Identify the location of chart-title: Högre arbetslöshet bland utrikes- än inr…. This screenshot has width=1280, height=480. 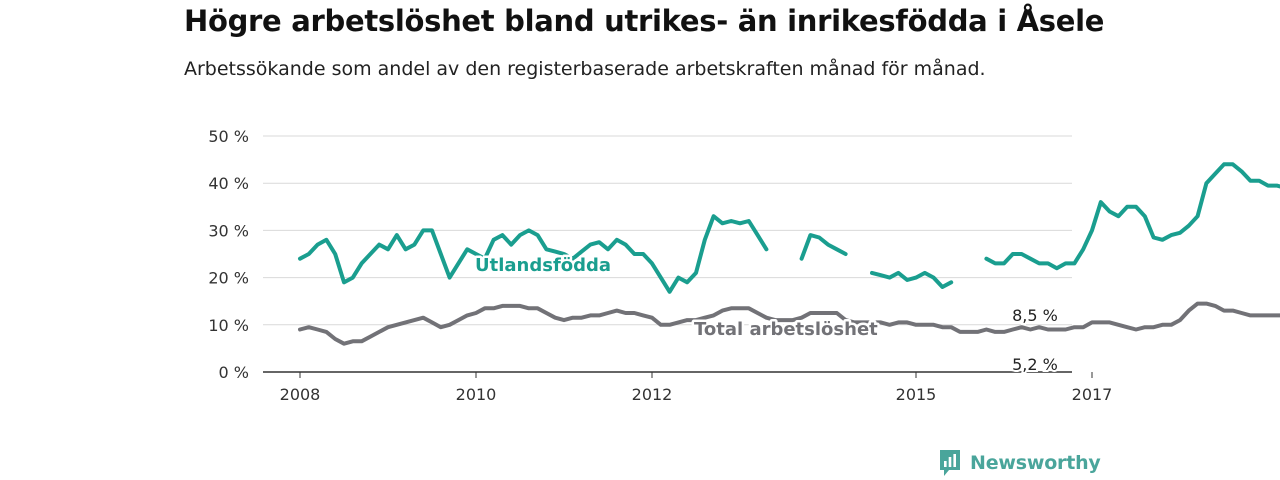
(644, 21).